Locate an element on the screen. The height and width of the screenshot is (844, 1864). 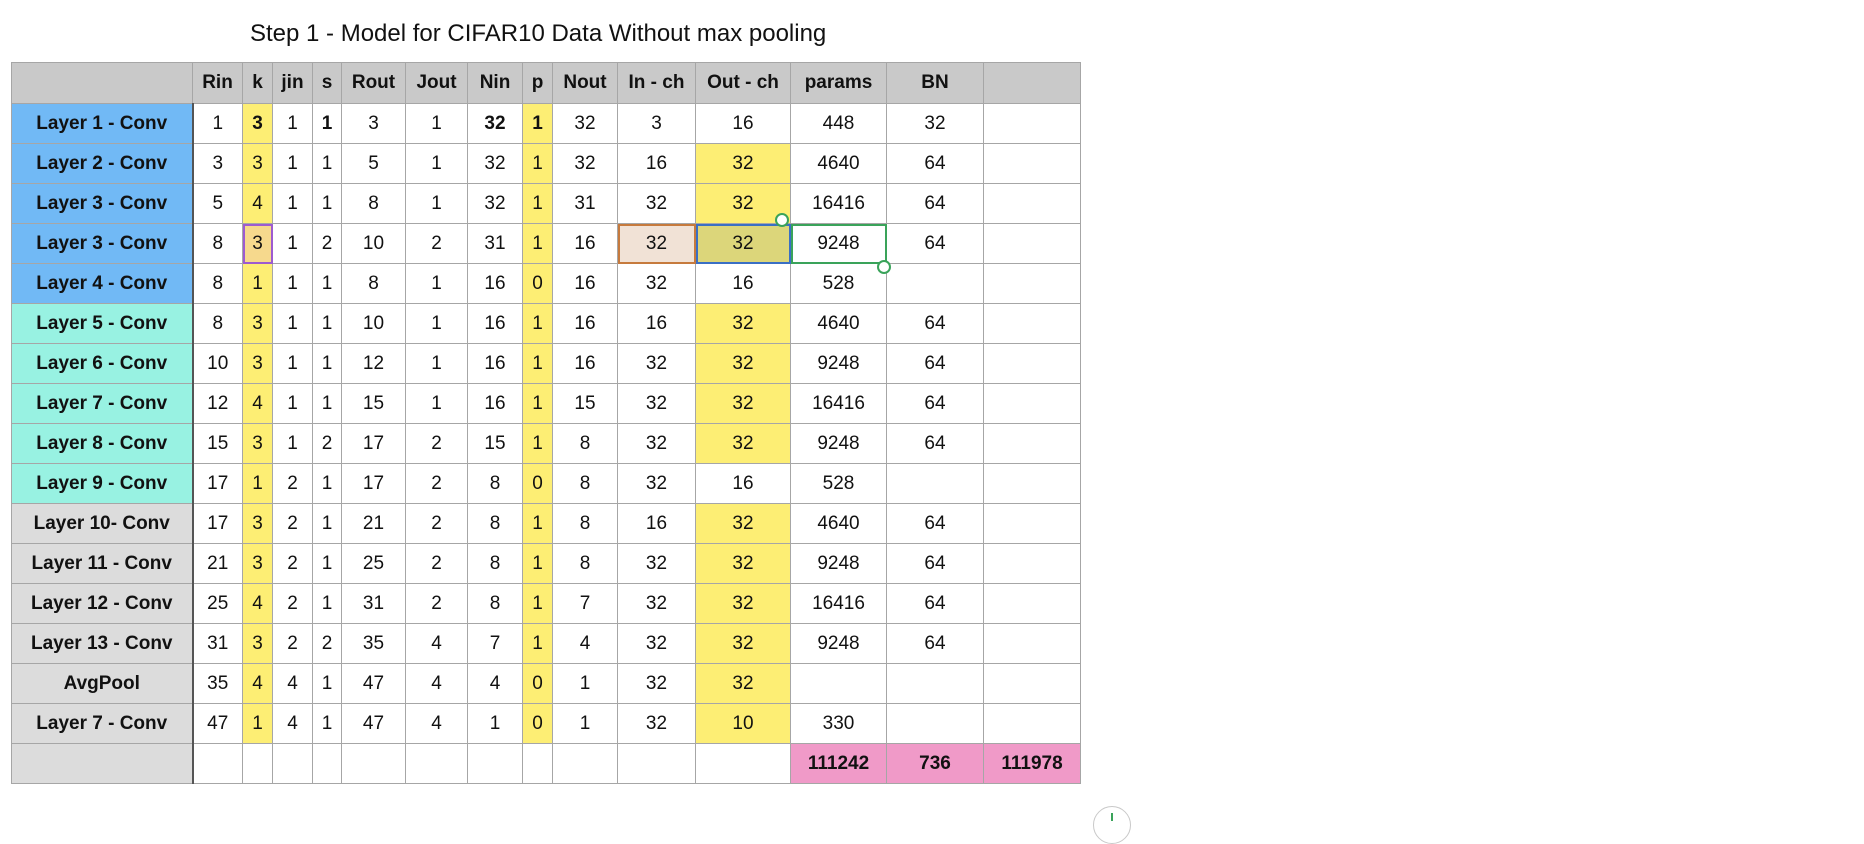
row-label: AvgPool is located at coordinates (102, 683).